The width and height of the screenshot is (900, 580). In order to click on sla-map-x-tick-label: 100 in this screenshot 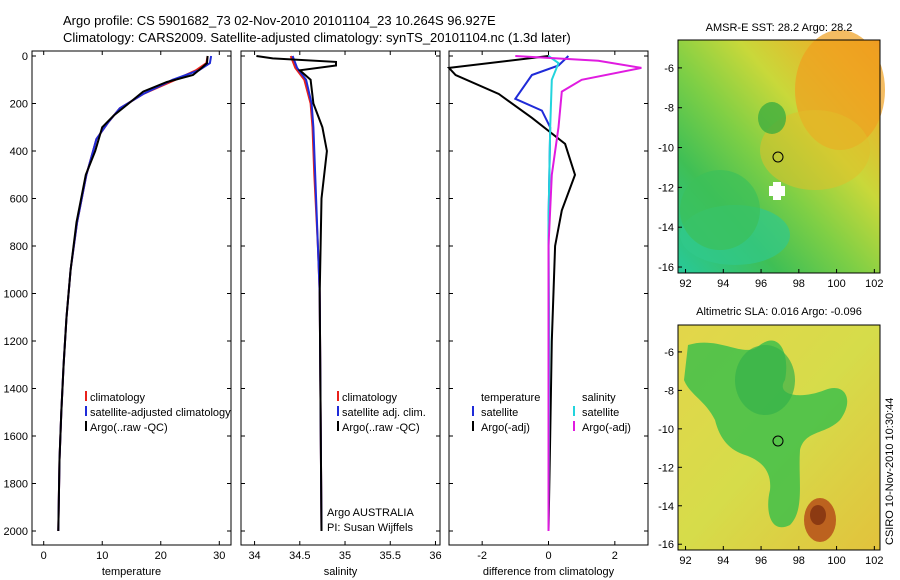, I will do `click(836, 561)`.